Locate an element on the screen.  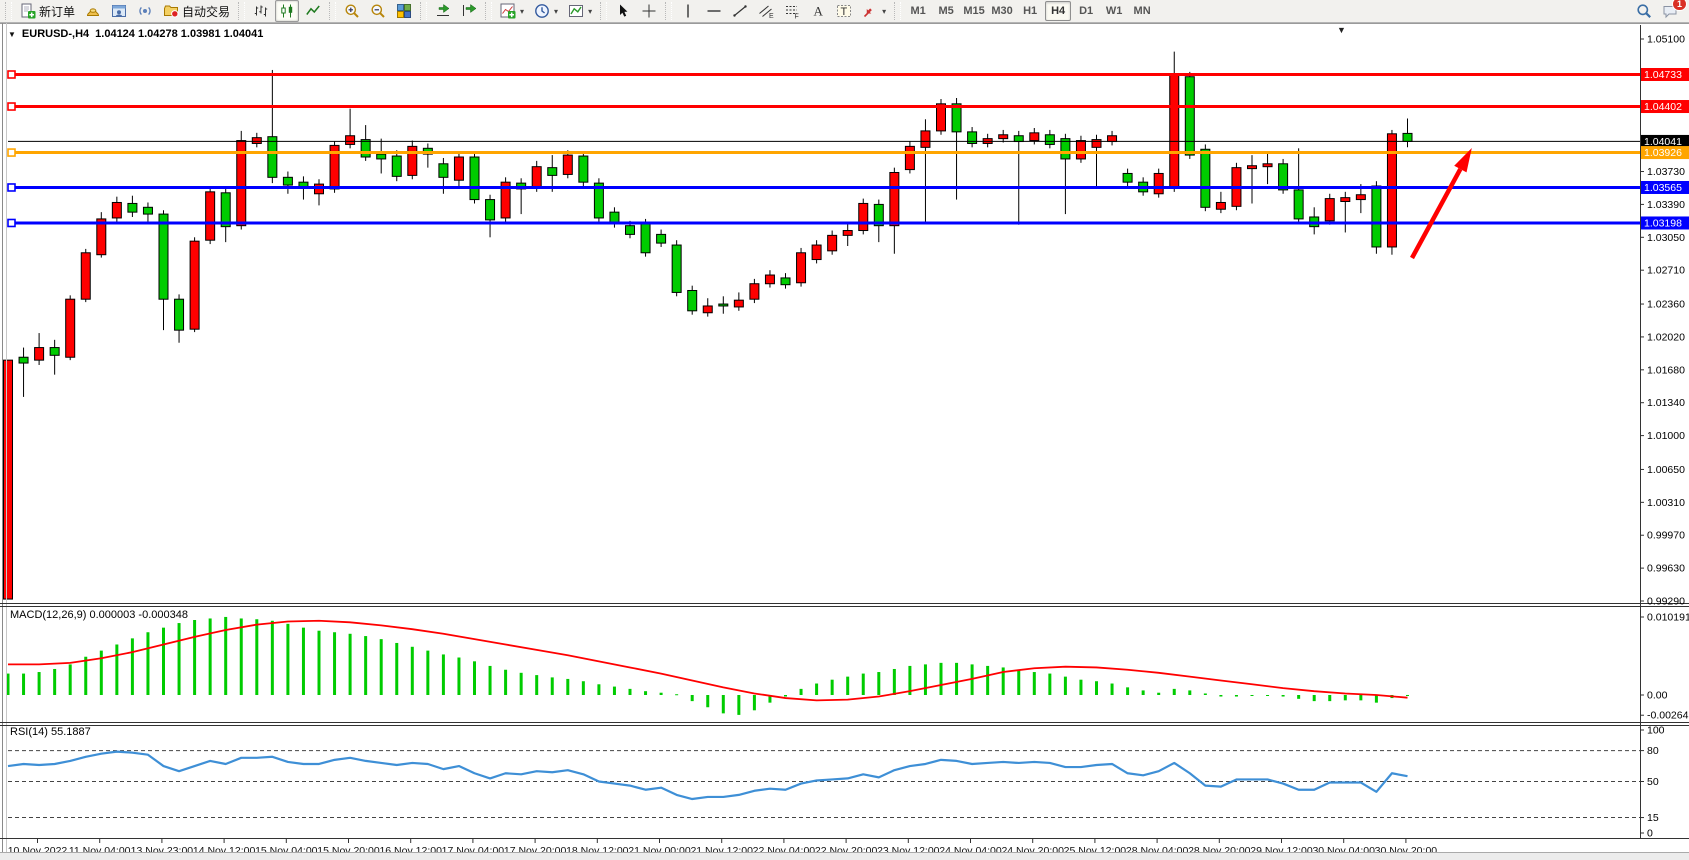
toolbar-new-order-button: 新订单 is located at coordinates (47, 11).